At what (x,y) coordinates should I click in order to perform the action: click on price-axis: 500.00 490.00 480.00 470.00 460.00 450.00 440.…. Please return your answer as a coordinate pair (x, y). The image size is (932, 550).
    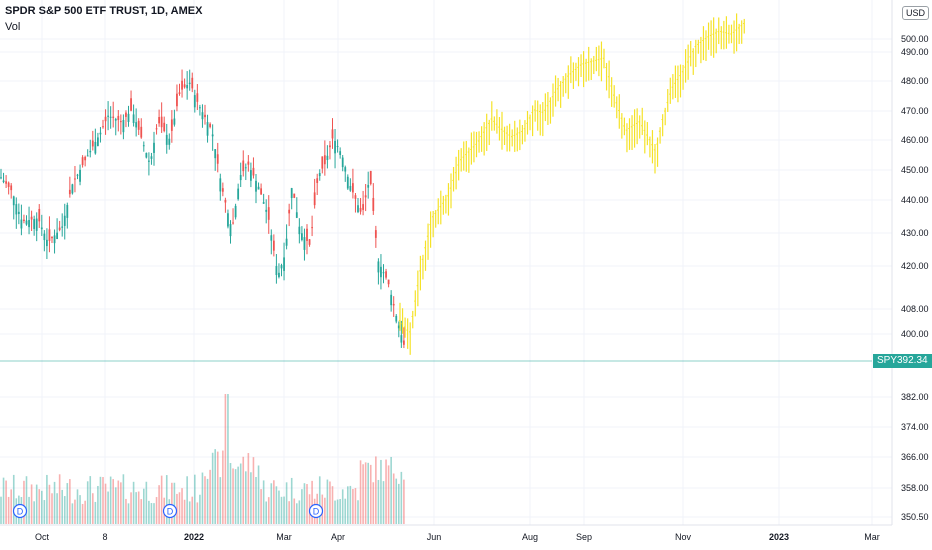
    Looking at the image, I should click on (915, 278).